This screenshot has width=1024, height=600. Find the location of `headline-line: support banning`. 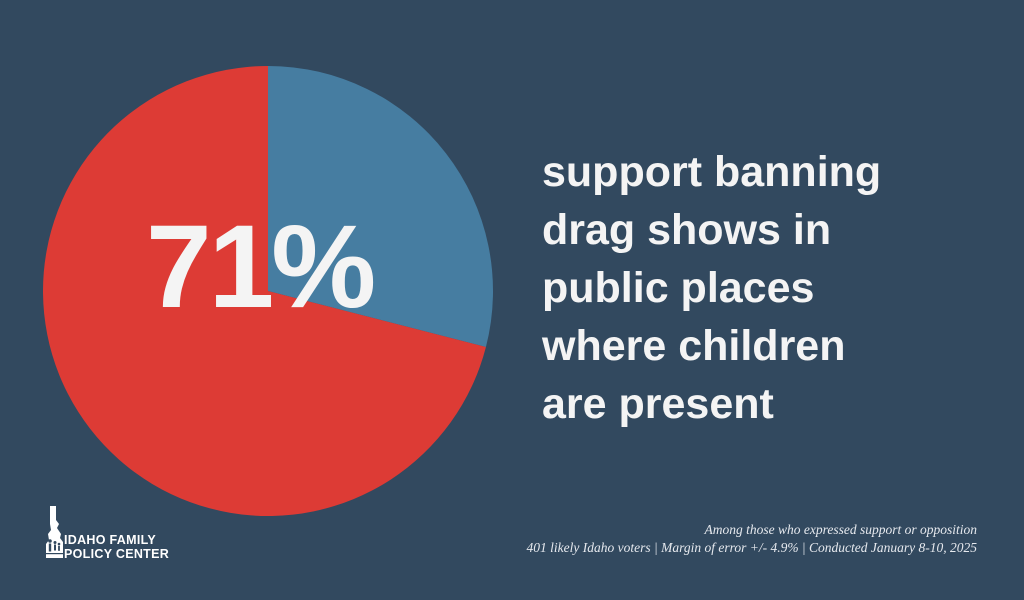

headline-line: support banning is located at coordinates (712, 172).